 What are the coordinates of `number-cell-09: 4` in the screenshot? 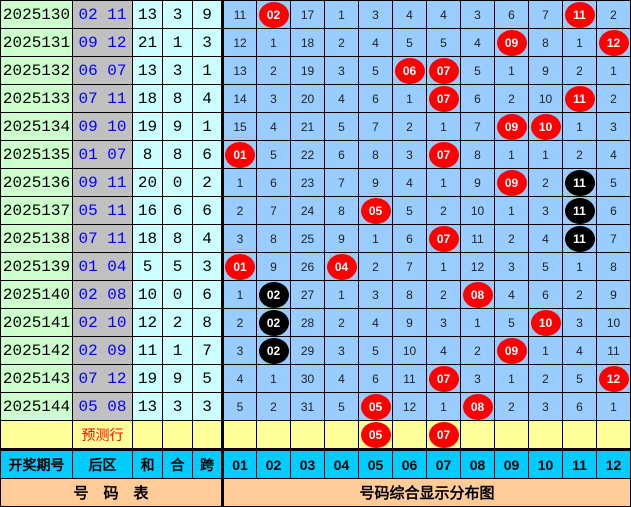 It's located at (511, 294).